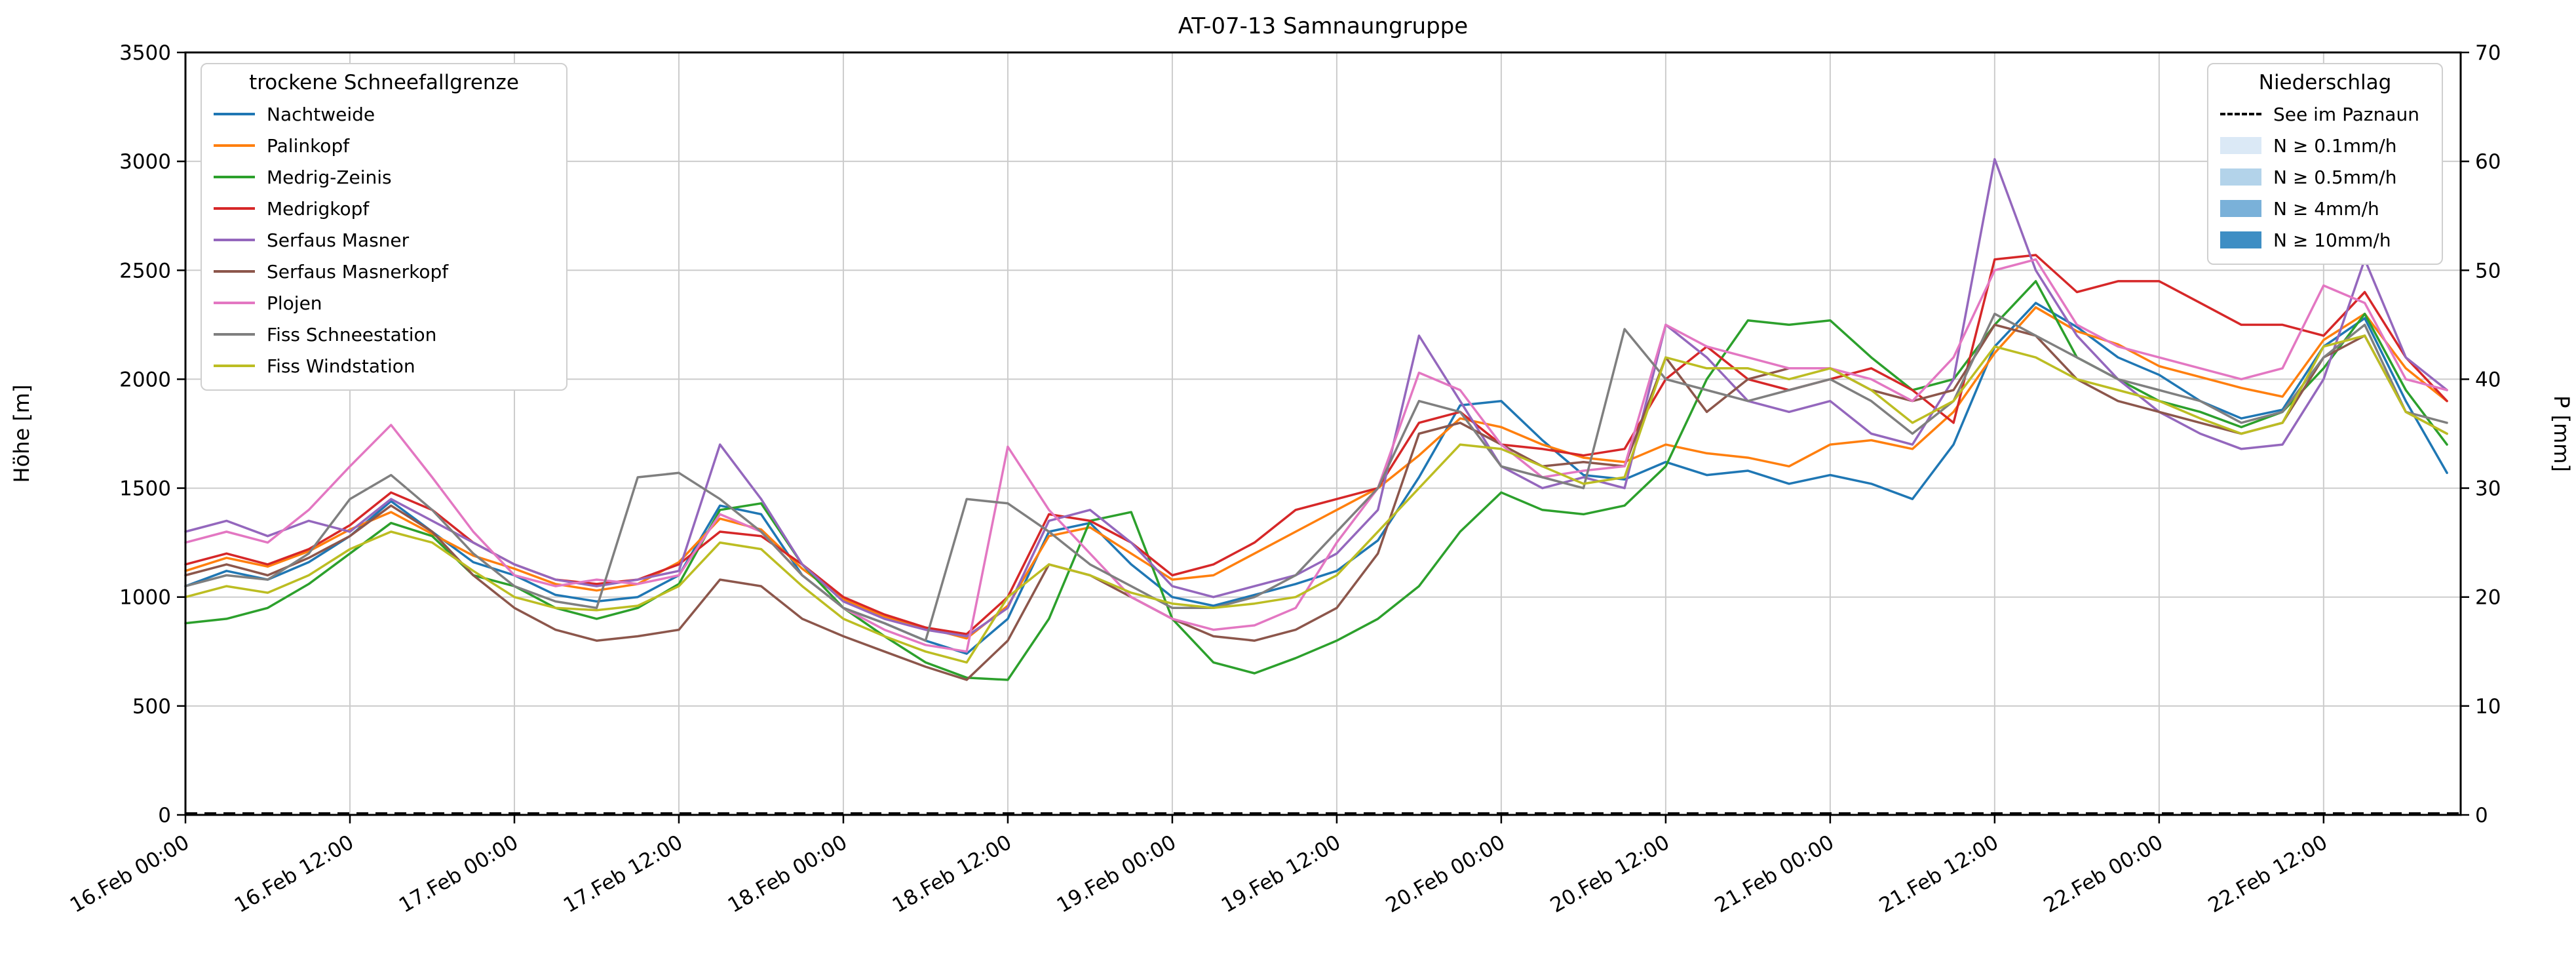 Image resolution: width=2576 pixels, height=967 pixels. Describe the element at coordinates (2488, 707) in the screenshot. I see `svg-text: 10` at that location.